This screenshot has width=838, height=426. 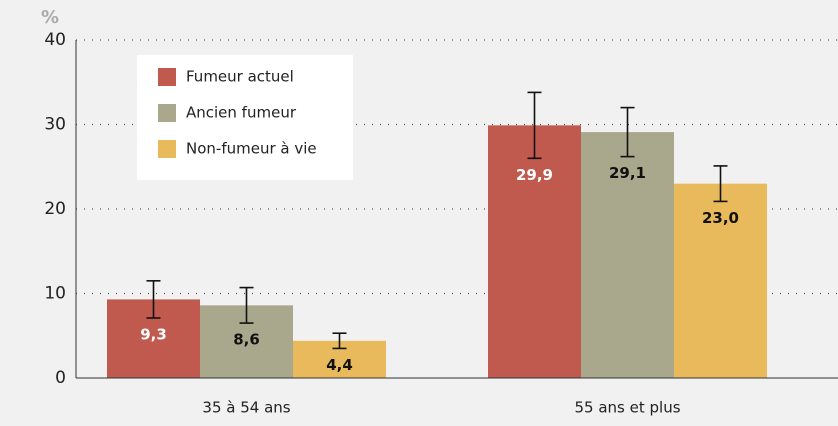 What do you see at coordinates (55, 294) in the screenshot?
I see `y-tick-label: 10` at bounding box center [55, 294].